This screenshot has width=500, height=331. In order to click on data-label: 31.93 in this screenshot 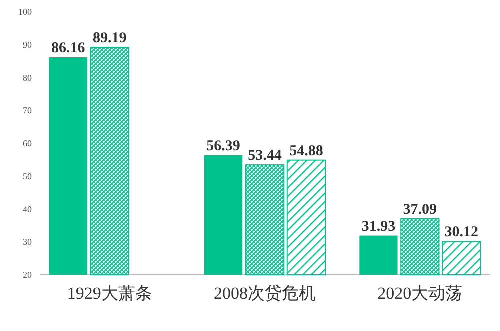, I will do `click(379, 226)`.